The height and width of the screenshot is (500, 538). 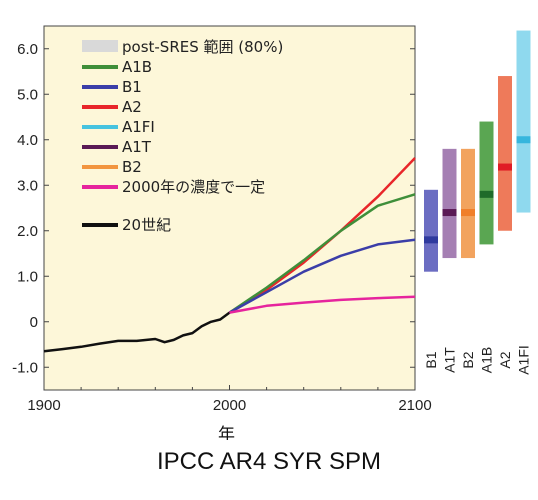 I want to click on range-bar-label: A2, so click(x=505, y=359).